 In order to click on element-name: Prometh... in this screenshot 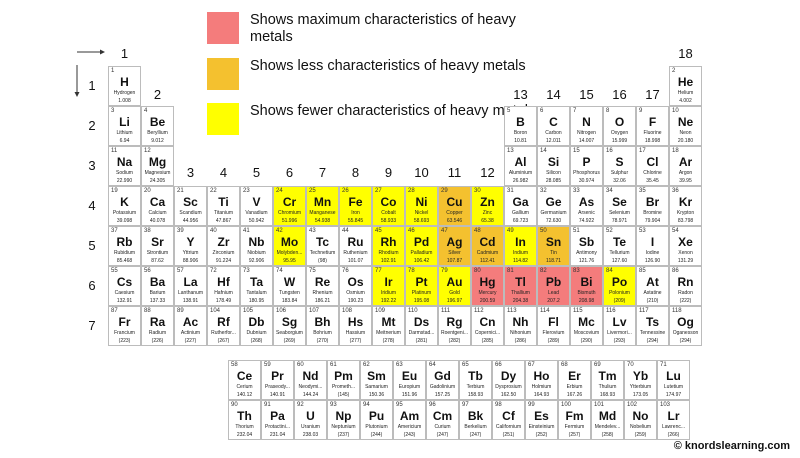, I will do `click(343, 387)`.